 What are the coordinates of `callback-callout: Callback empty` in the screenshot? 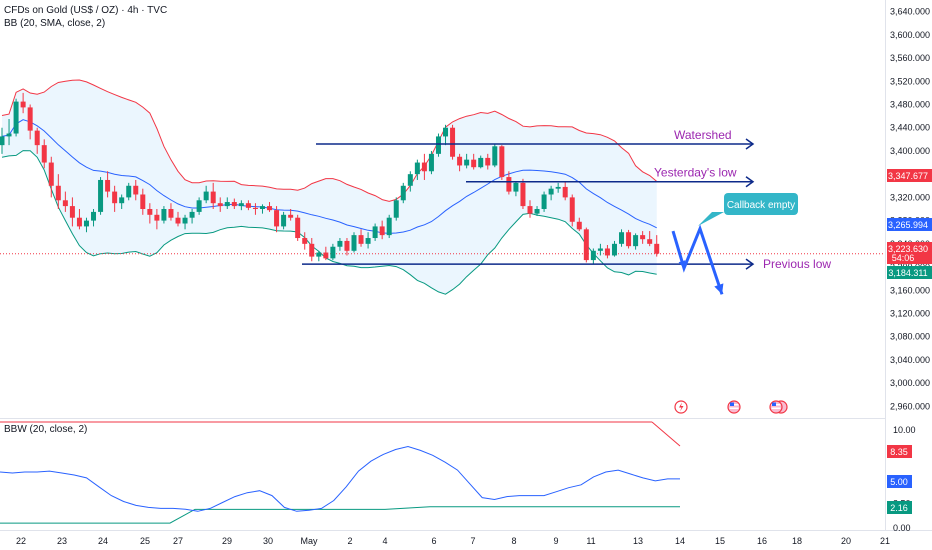 It's located at (748, 209).